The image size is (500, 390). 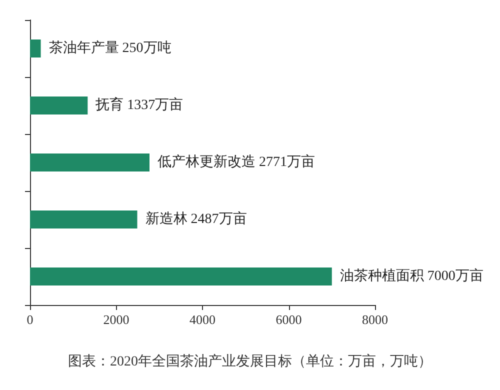 I want to click on text: 图表：2020年全国茶油产业发展目标（单位：万亩，万吨）, so click(x=250, y=362).